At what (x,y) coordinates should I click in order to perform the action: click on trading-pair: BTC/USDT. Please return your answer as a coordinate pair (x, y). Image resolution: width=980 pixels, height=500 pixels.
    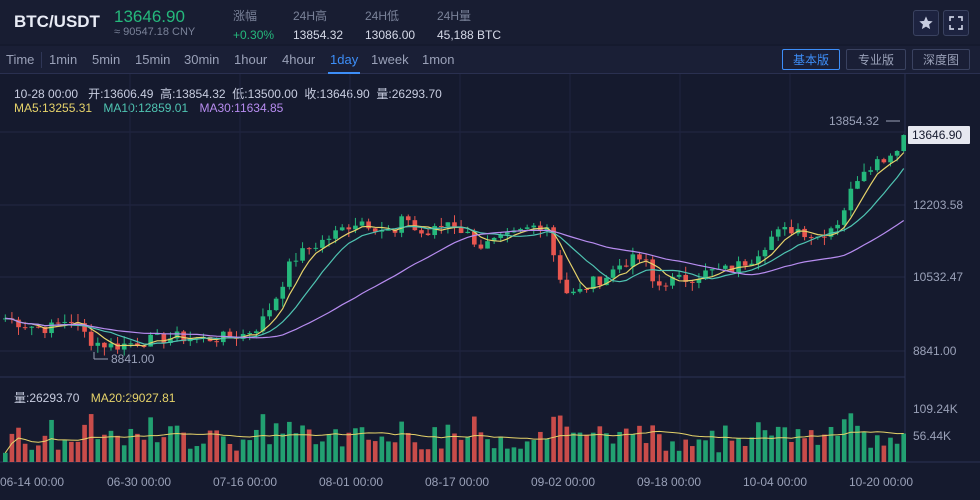
    Looking at the image, I should click on (57, 21).